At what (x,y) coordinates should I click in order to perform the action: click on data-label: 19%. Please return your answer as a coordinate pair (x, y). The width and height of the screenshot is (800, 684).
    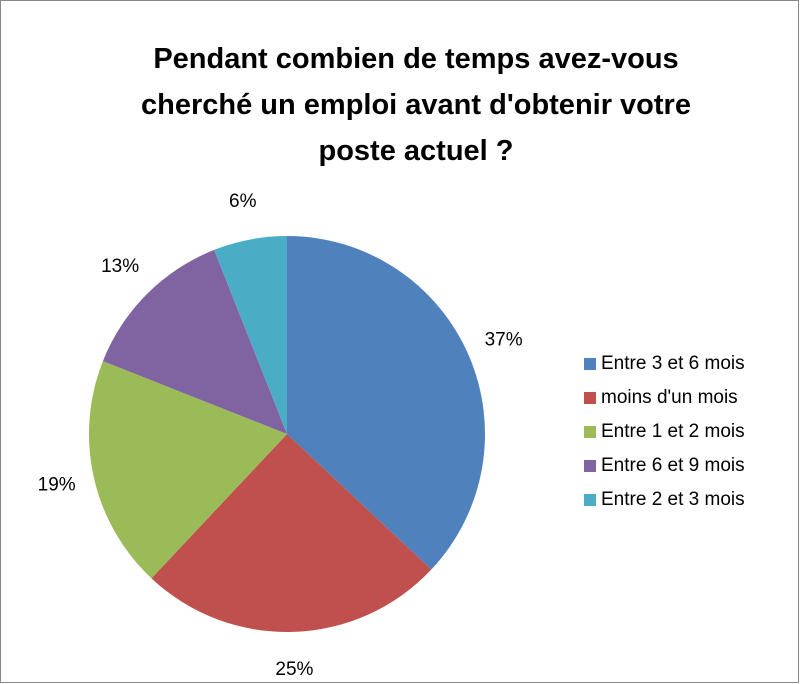
    Looking at the image, I should click on (57, 484).